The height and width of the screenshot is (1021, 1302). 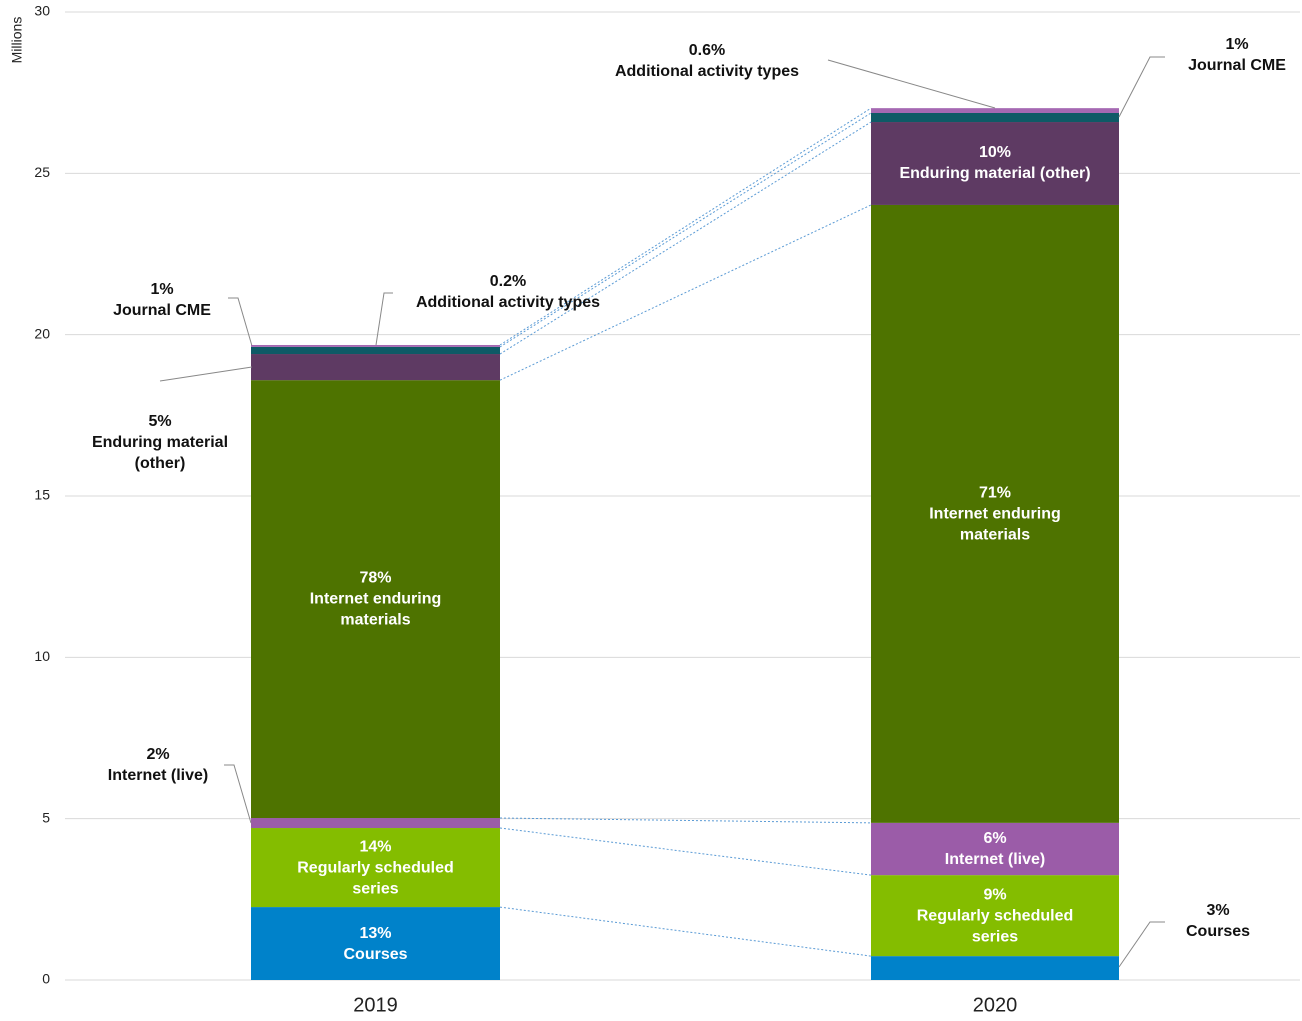 I want to click on label-share: 2%, so click(x=158, y=754).